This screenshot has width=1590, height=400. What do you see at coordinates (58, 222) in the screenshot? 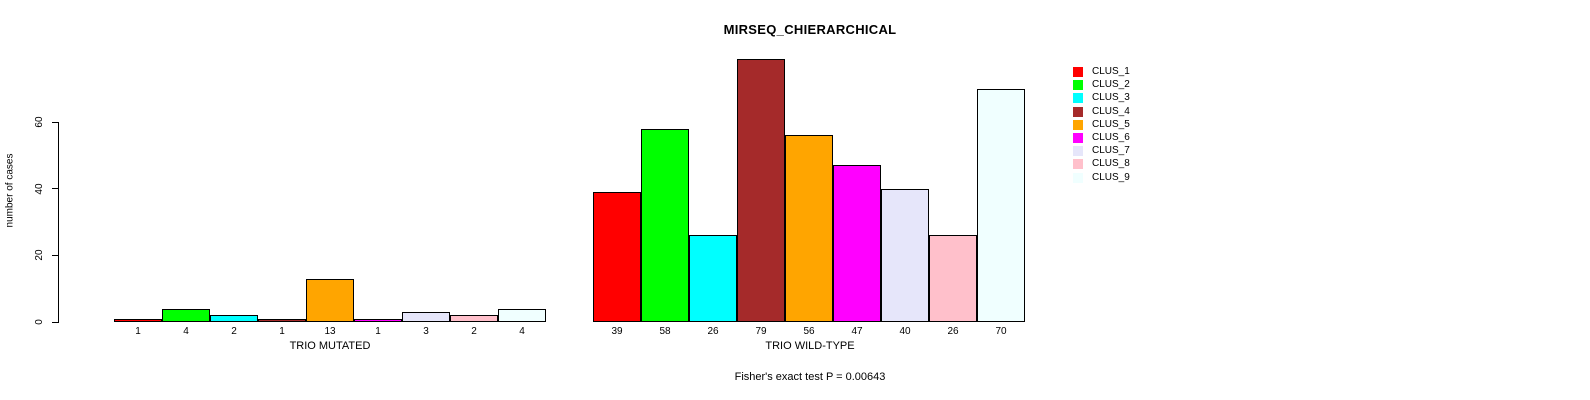
I see `y-axis-line` at bounding box center [58, 222].